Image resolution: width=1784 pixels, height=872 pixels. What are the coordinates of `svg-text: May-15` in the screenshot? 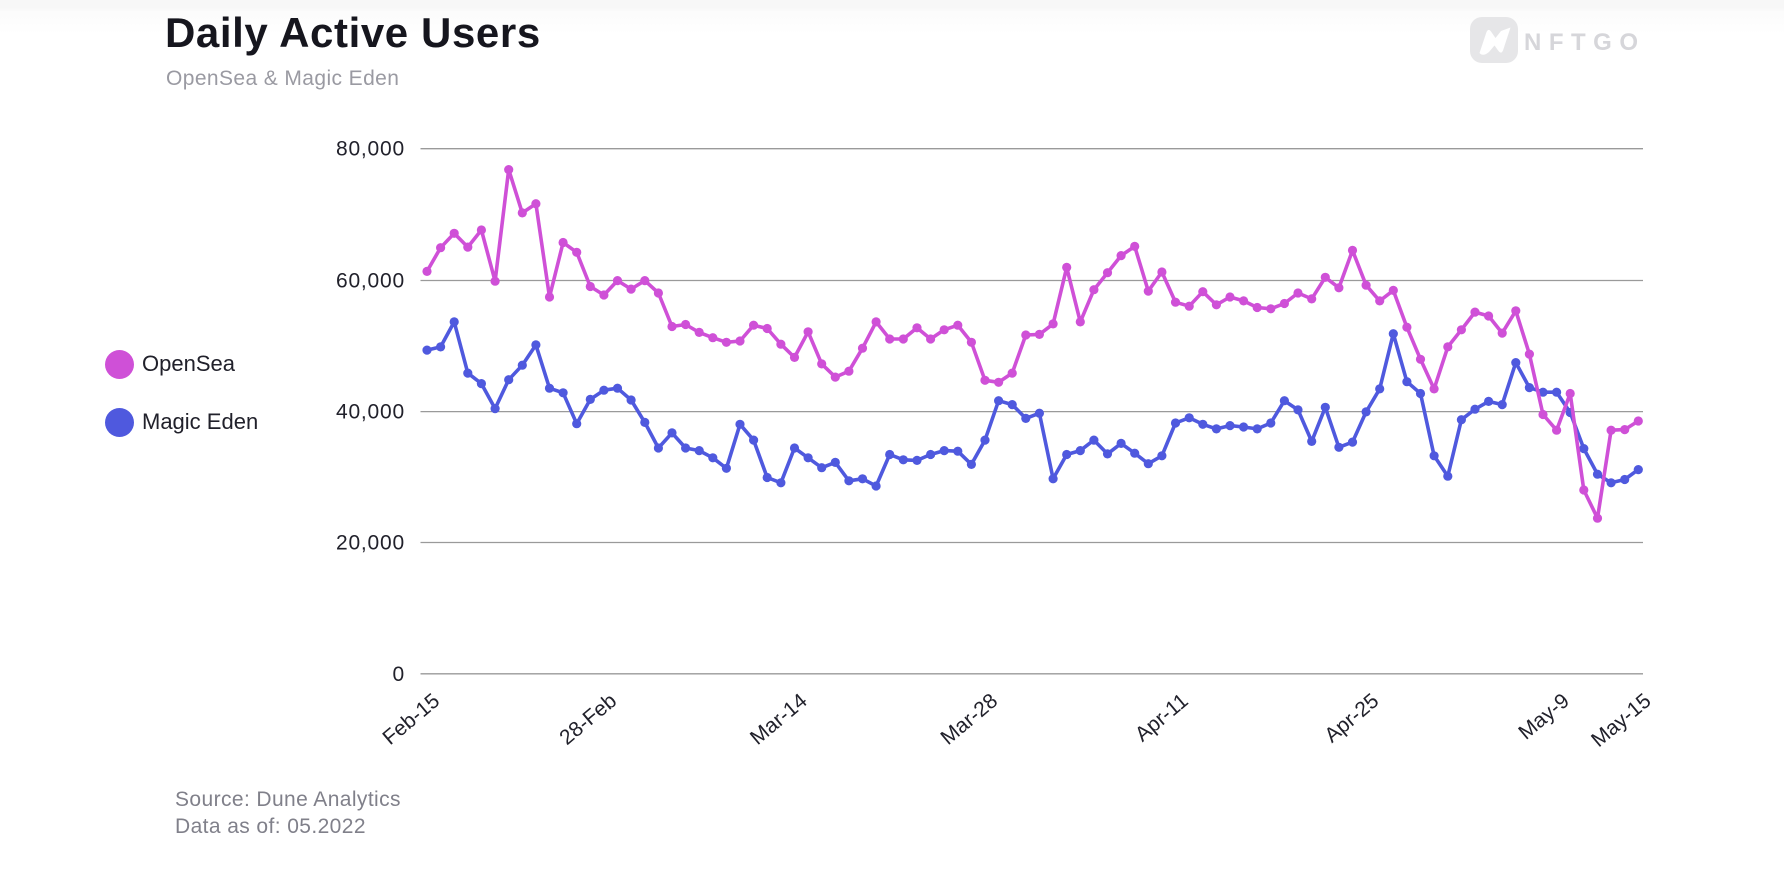 It's located at (1621, 720).